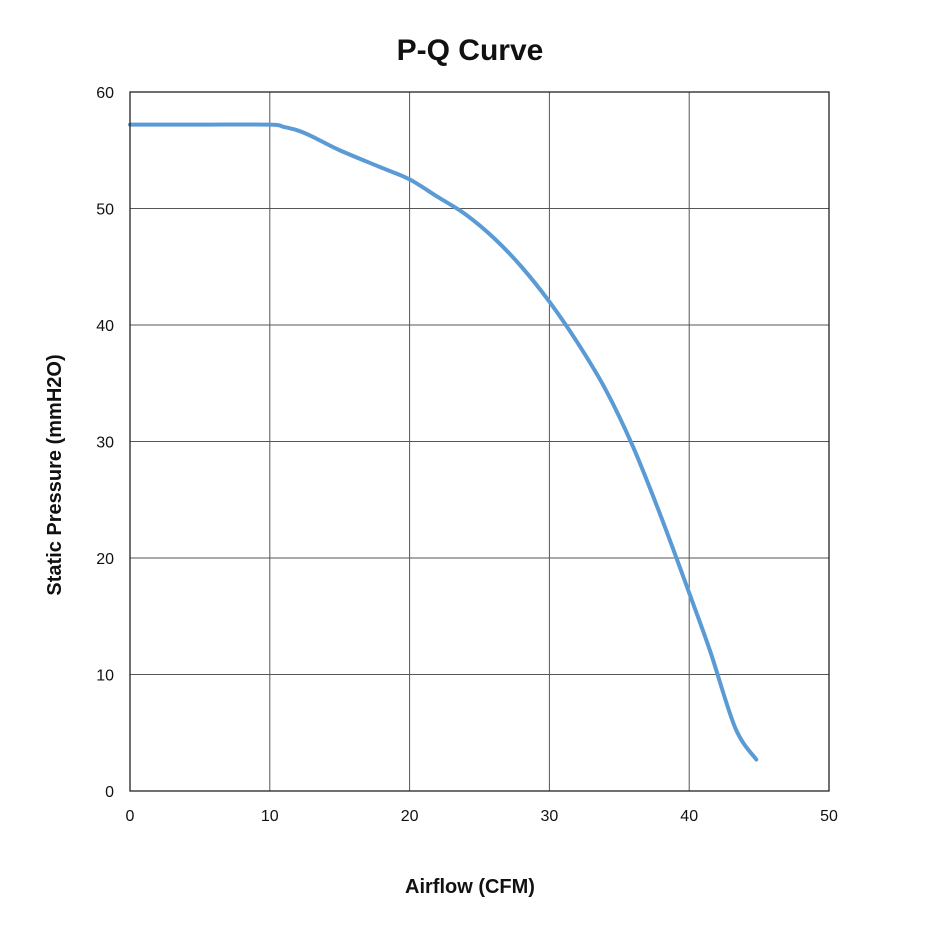 The image size is (940, 940). What do you see at coordinates (829, 816) in the screenshot?
I see `x-tick-label: 50` at bounding box center [829, 816].